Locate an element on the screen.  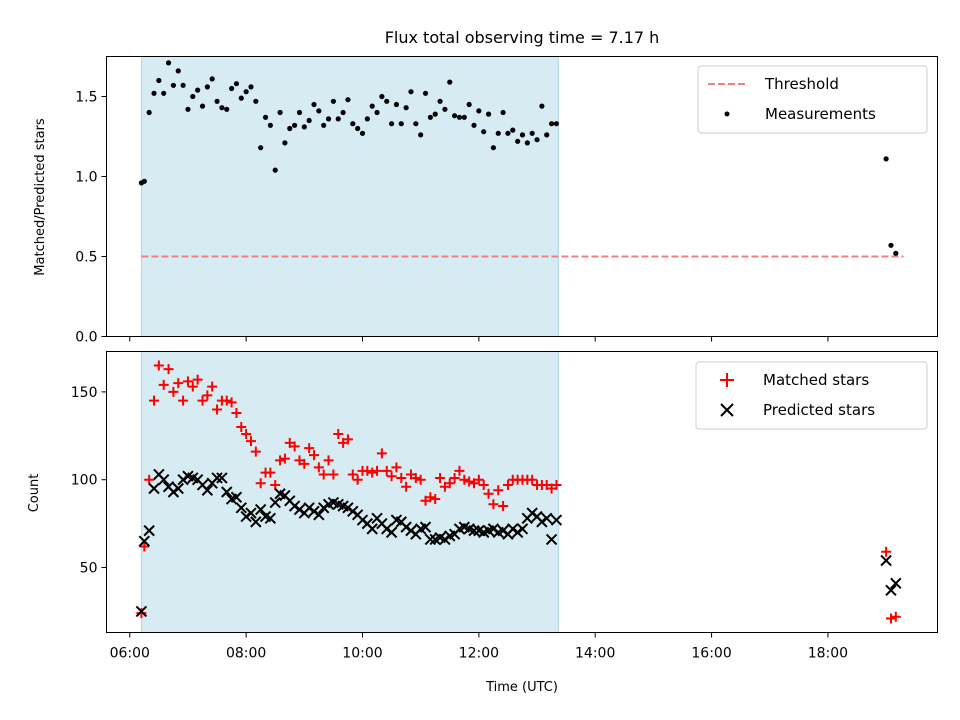
y-tick-label: 1.5 is located at coordinates (86, 98).